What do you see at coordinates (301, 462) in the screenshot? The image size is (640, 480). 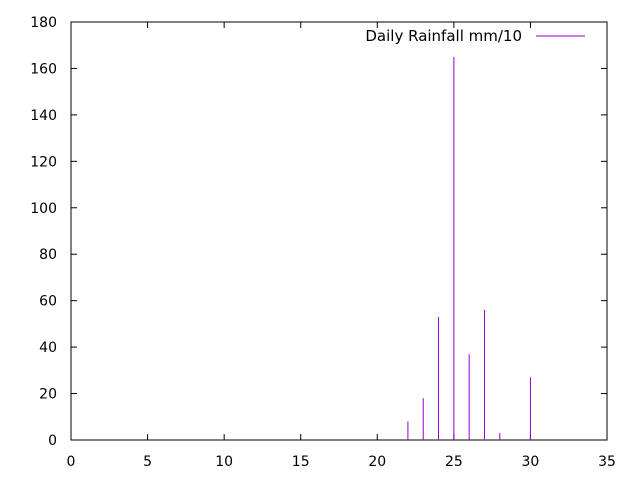 I see `x-tick-label: 15` at bounding box center [301, 462].